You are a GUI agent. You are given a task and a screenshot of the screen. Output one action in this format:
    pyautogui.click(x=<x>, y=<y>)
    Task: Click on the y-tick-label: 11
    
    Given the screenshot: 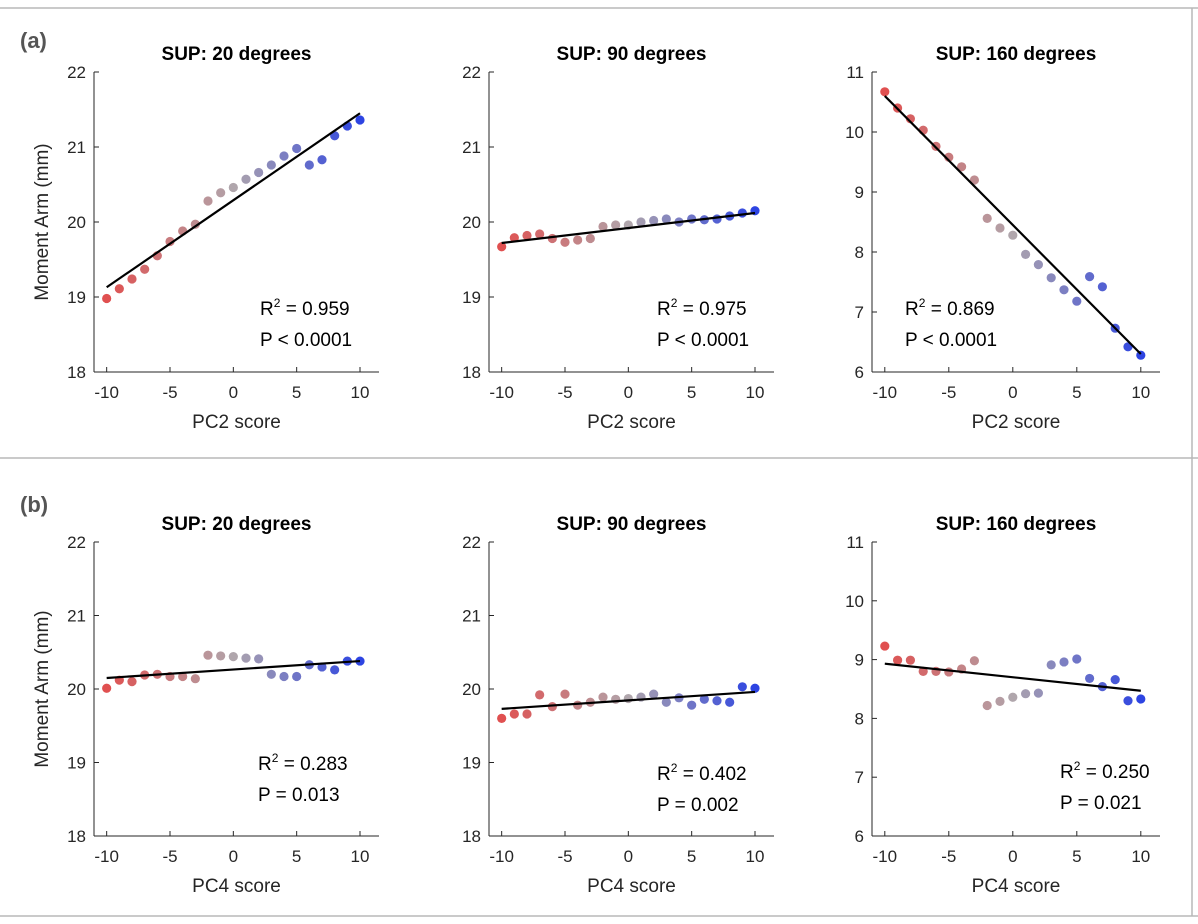 What is the action you would take?
    pyautogui.click(x=855, y=72)
    